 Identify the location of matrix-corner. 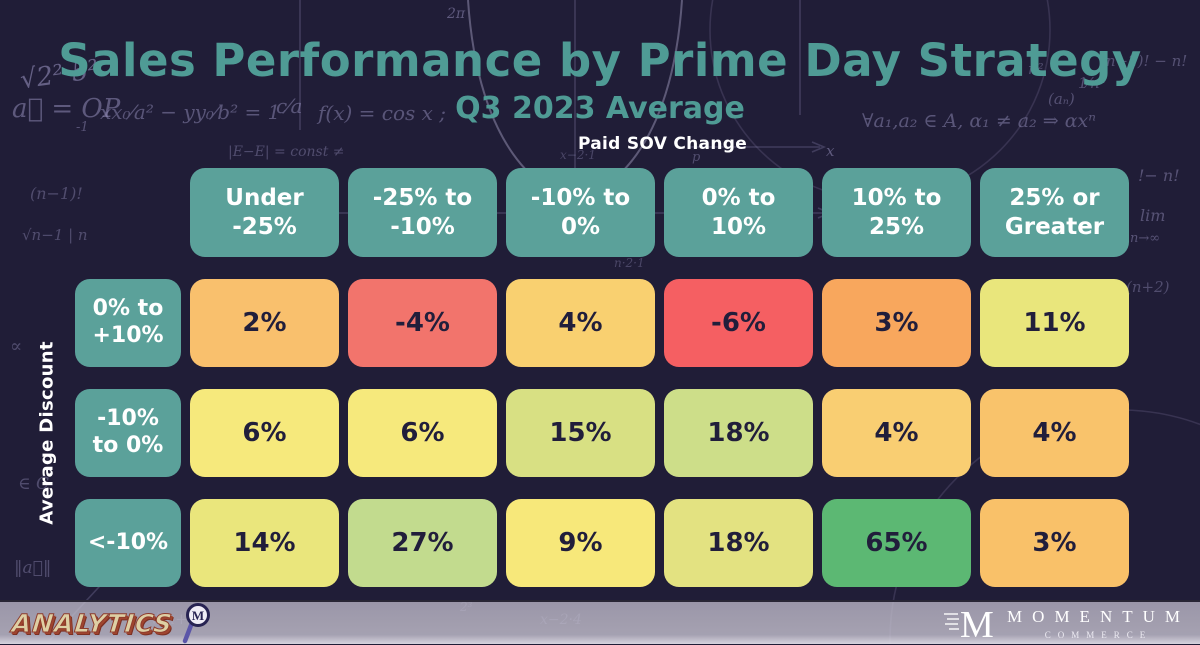
(128, 212).